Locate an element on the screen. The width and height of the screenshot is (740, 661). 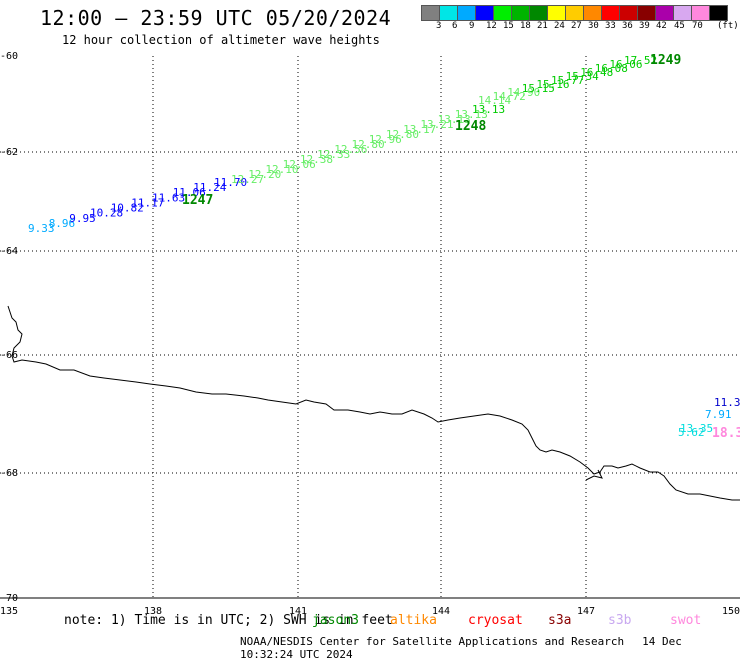
legend-label: 15 is located at coordinates (508, 26).